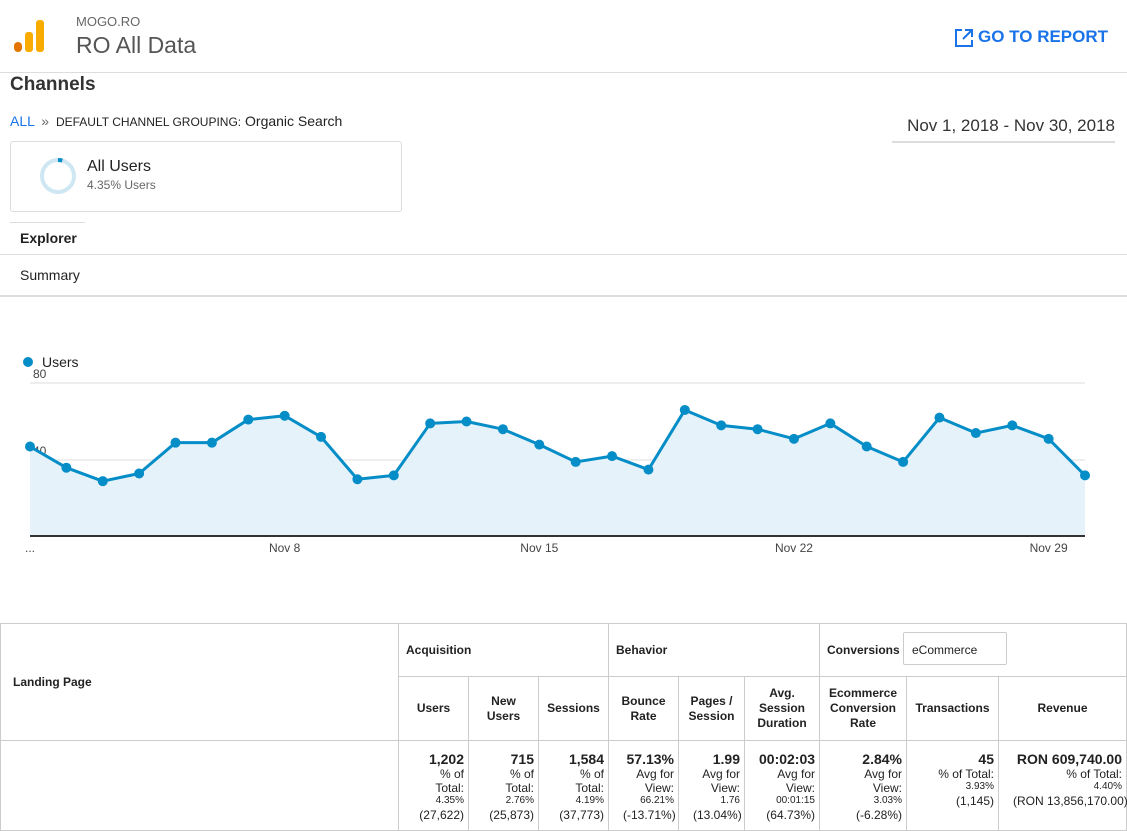  I want to click on total-value: 45, so click(986, 759).